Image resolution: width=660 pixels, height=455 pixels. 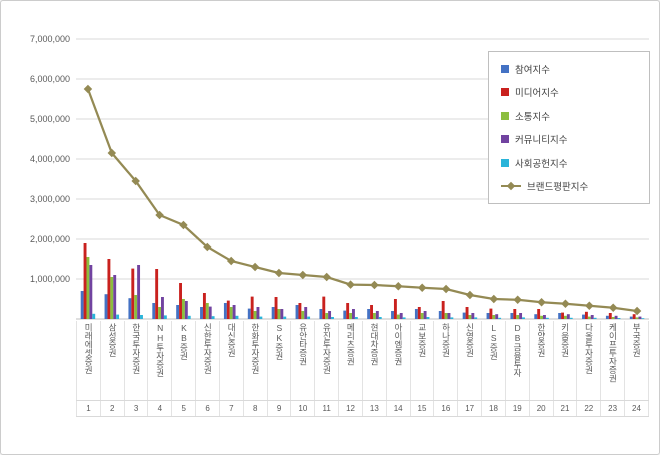 What do you see at coordinates (537, 94) in the screenshot?
I see `legend-label: 미디어지수` at bounding box center [537, 94].